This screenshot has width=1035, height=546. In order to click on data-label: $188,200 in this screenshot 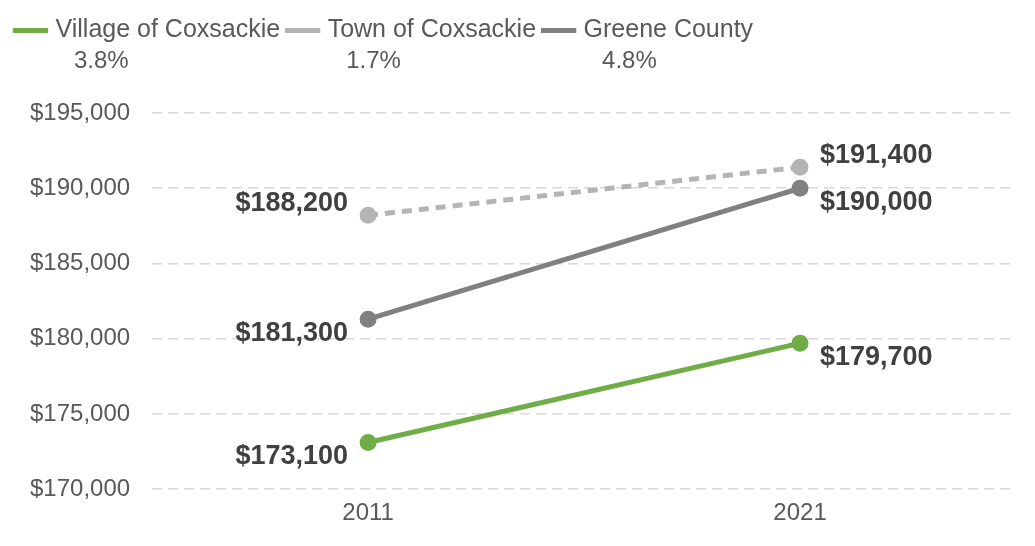, I will do `click(292, 201)`.